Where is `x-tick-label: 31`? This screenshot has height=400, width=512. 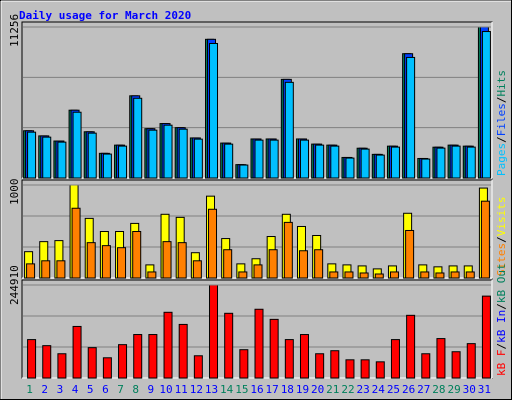
x-tick-label: 31 is located at coordinates (484, 389).